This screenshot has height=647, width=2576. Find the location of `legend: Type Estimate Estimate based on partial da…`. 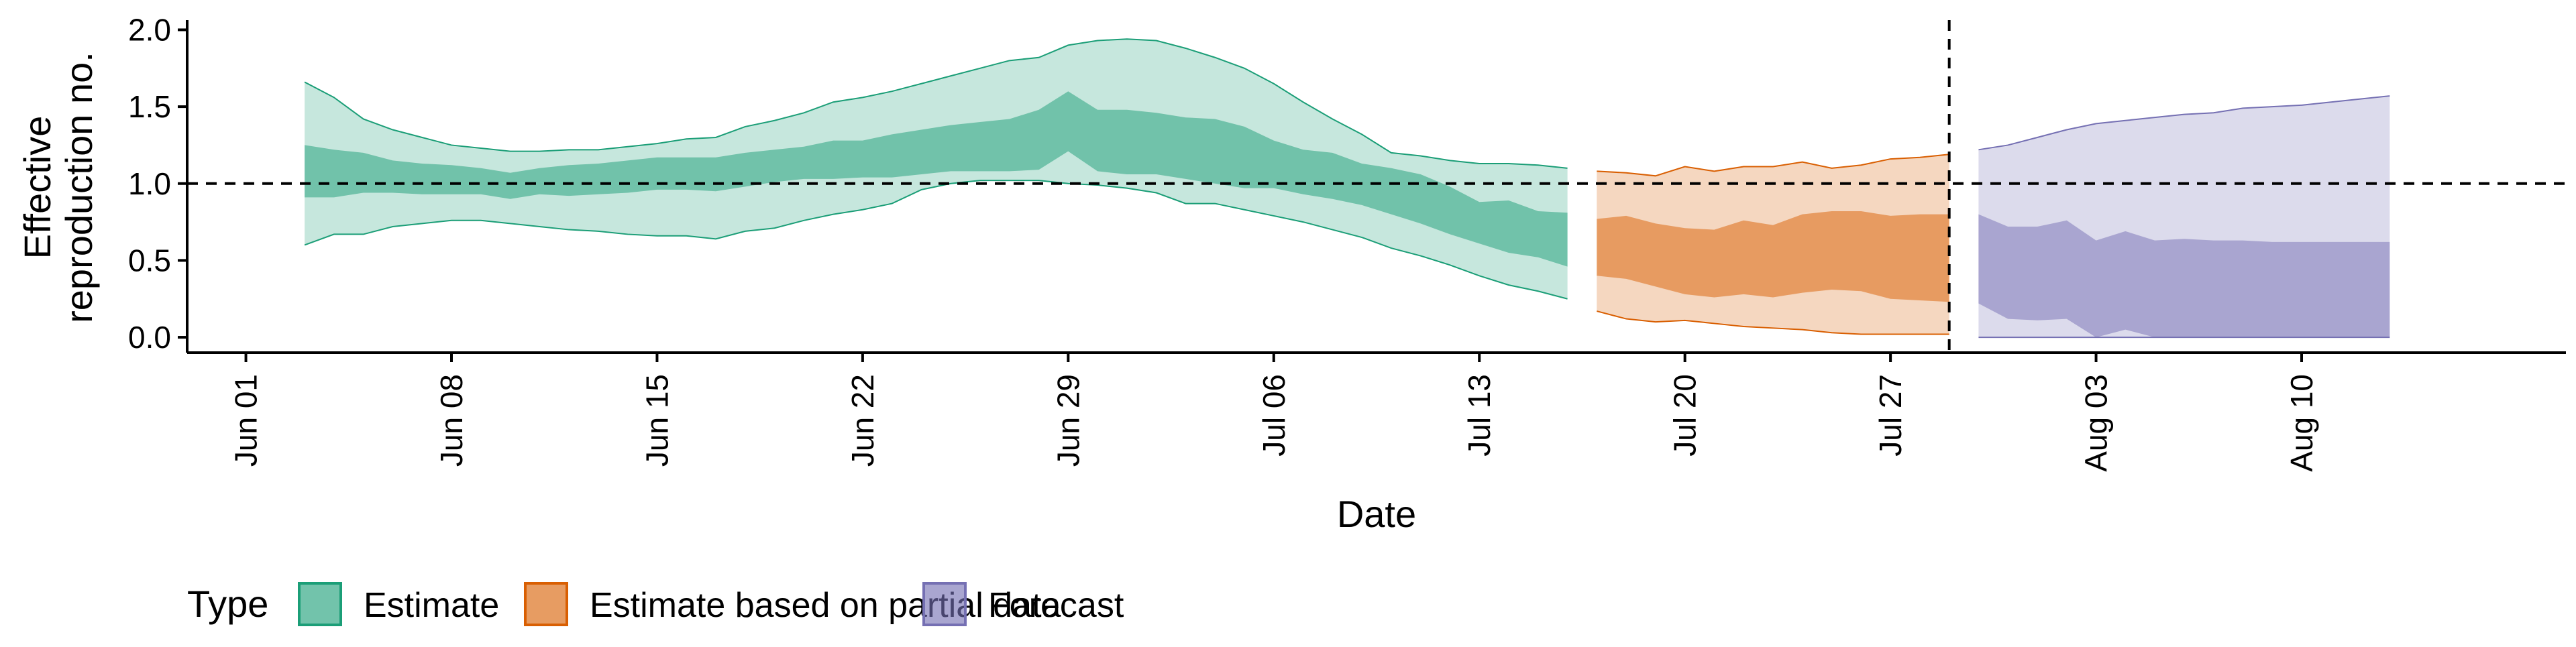

legend: Type Estimate Estimate based on partial da… is located at coordinates (655, 604).